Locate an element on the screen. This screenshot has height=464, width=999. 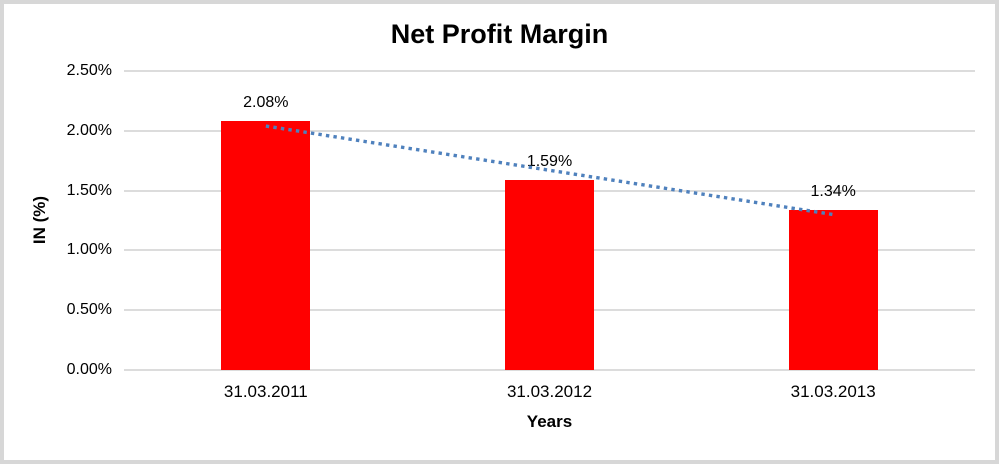
x-tick-label: 31.03.2013 is located at coordinates (833, 391).